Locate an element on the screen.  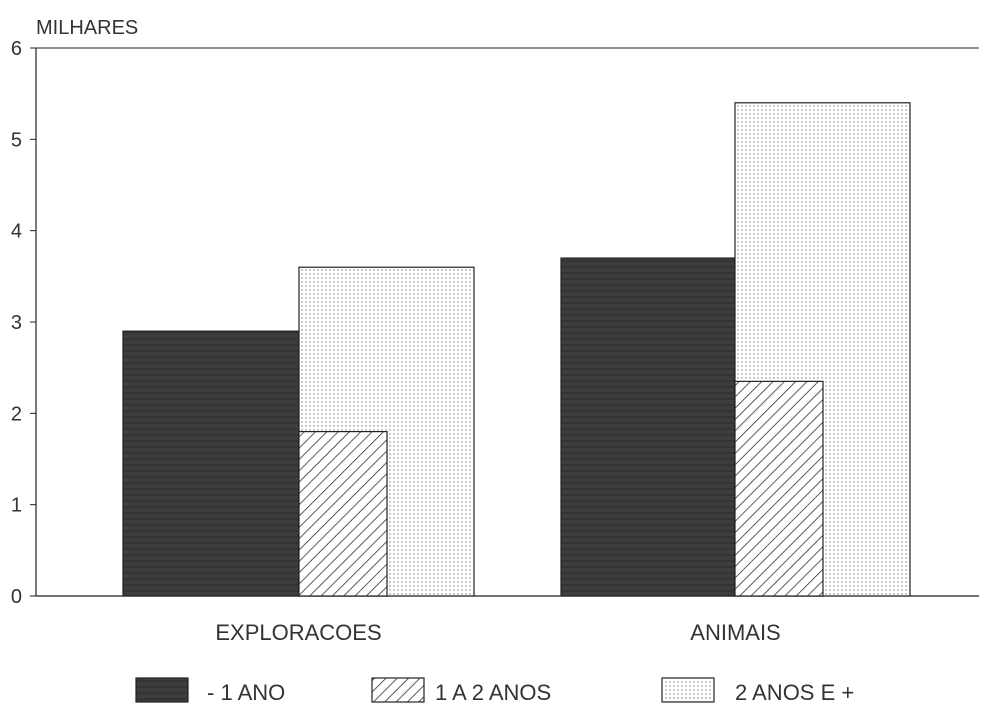
legend-label: 1 A 2 ANOS is located at coordinates (493, 692).